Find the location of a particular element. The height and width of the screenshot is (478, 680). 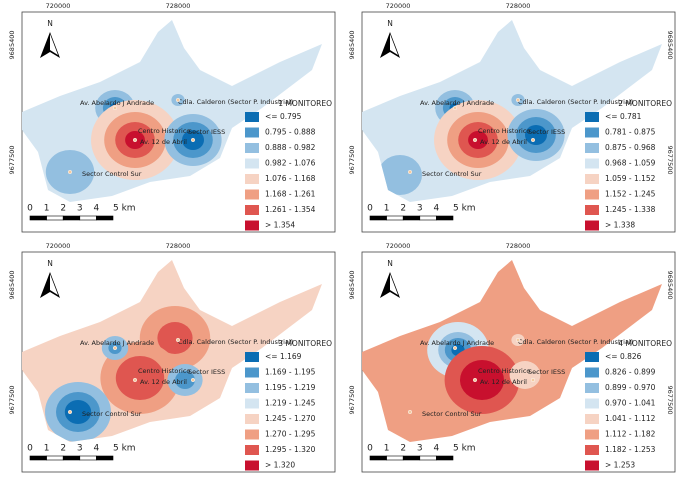

legend-label: 0.982 - 1.076 is located at coordinates (290, 163).